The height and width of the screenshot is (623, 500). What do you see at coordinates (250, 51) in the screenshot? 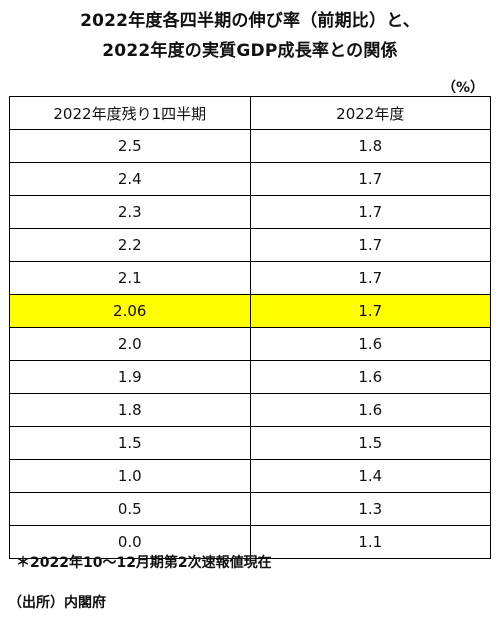
I see `chart-title-line2: 2022年度の実質GDP成長率との関係` at bounding box center [250, 51].